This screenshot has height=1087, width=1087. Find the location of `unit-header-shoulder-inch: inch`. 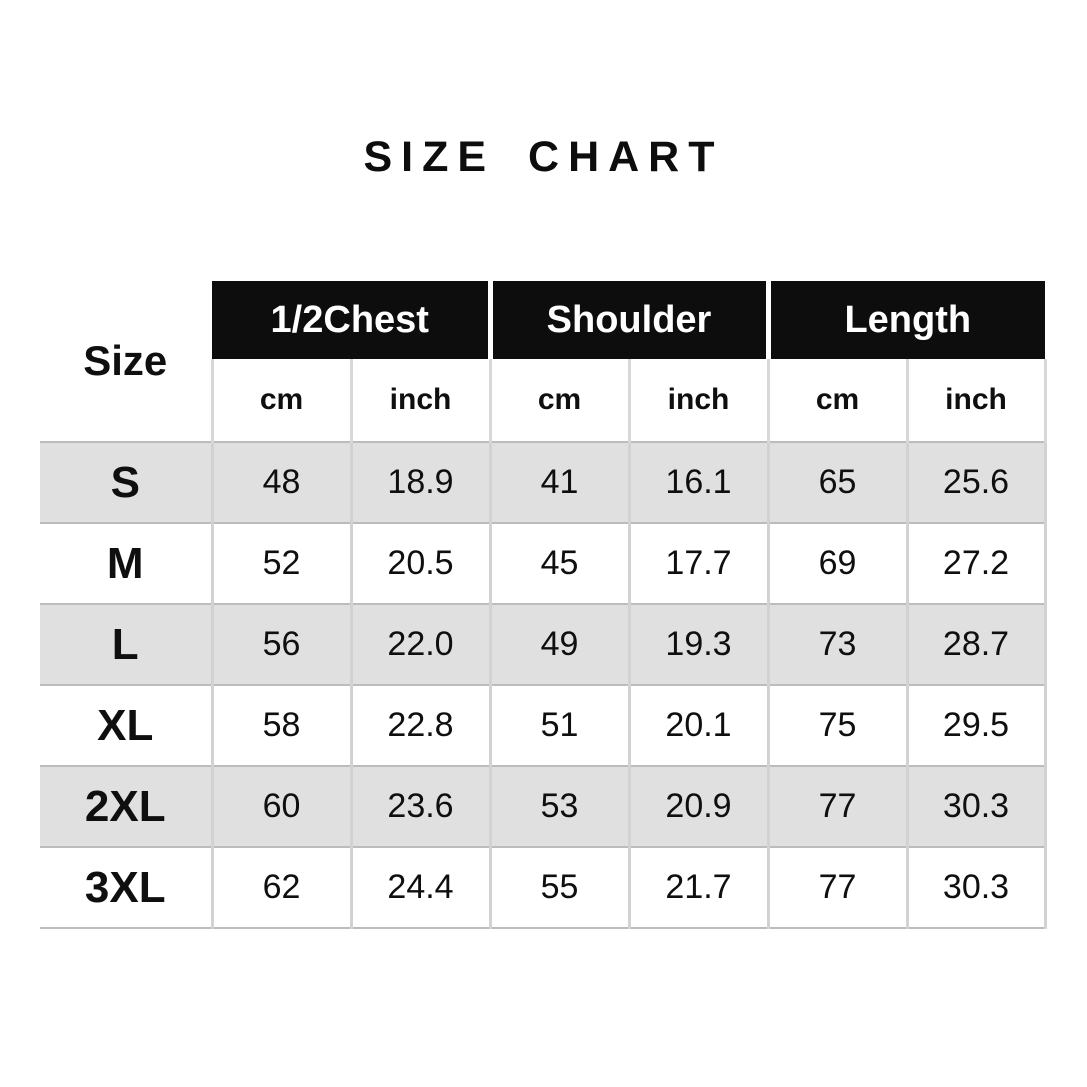

unit-header-shoulder-inch: inch is located at coordinates (697, 400).